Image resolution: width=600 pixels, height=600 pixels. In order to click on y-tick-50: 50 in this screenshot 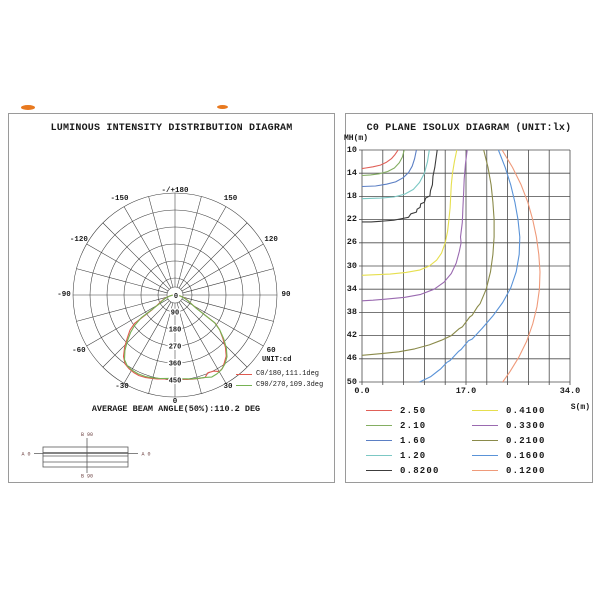, I will do `click(351, 381)`.